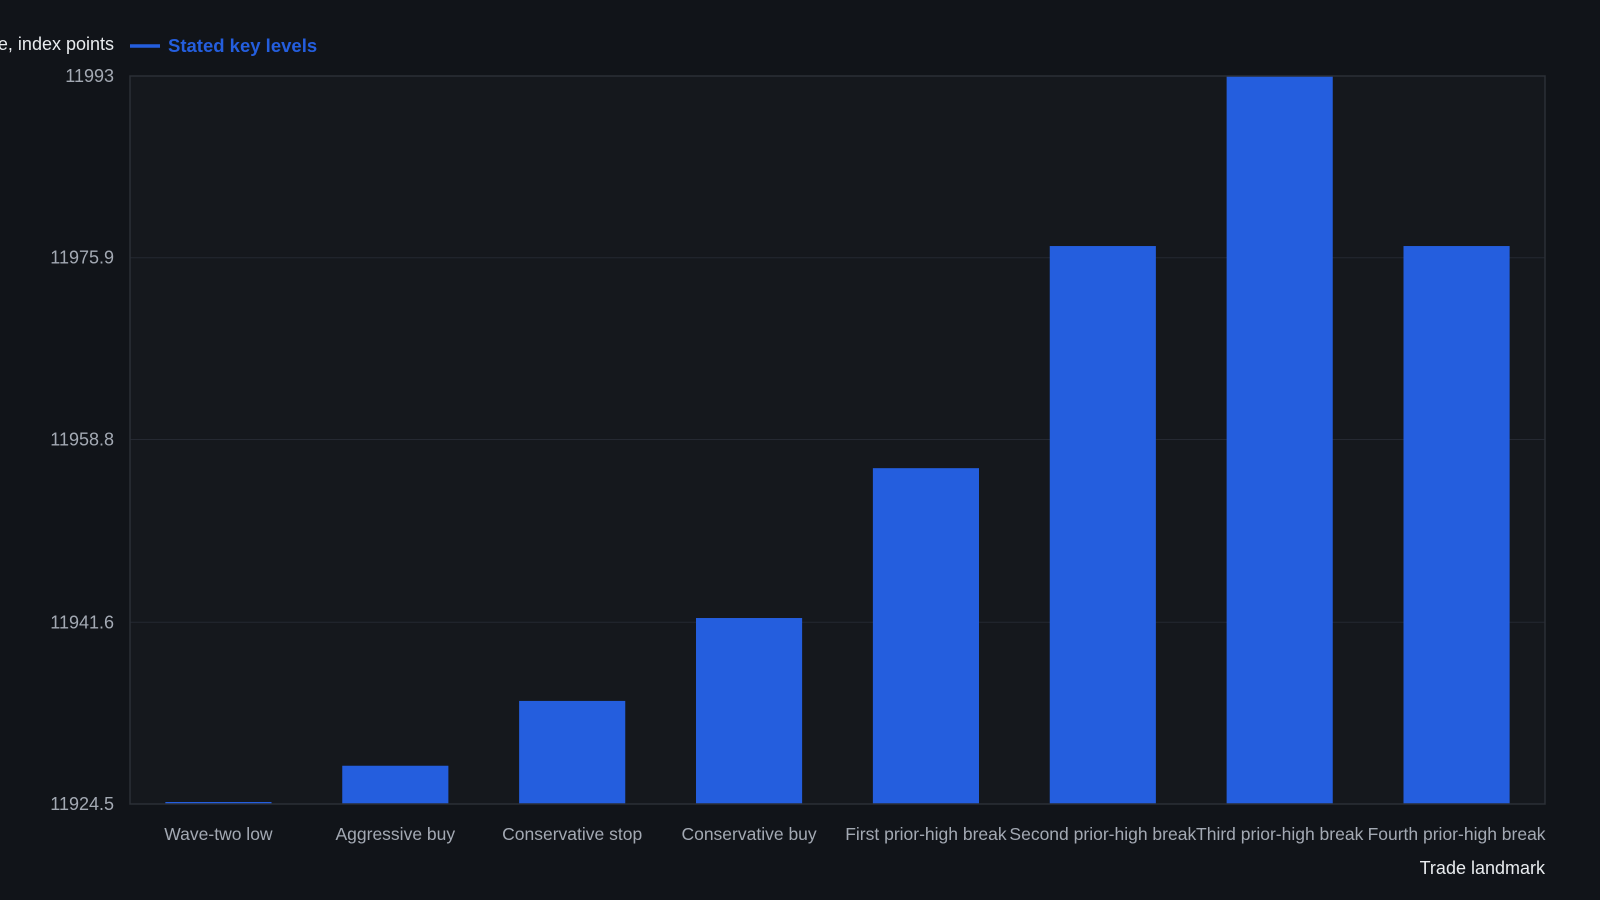 This screenshot has height=900, width=1600. I want to click on y-tick-label: 11941.6, so click(82, 622).